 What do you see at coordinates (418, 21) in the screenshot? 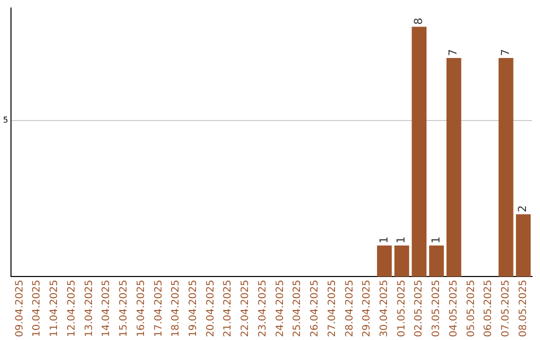
I see `data-label: 8` at bounding box center [418, 21].